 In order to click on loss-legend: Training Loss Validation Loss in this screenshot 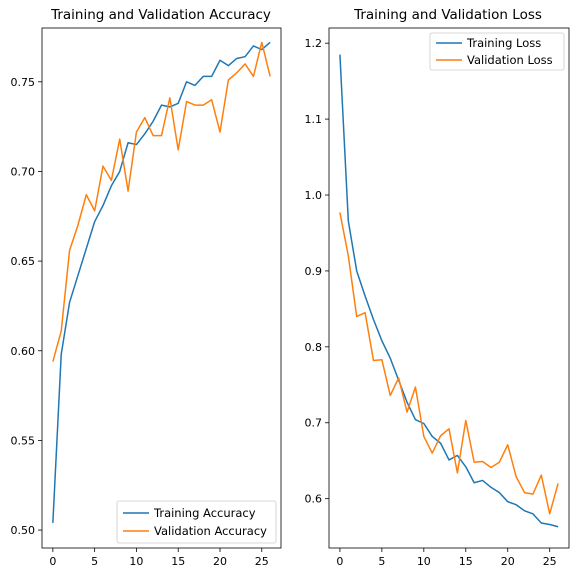, I will do `click(497, 51)`.